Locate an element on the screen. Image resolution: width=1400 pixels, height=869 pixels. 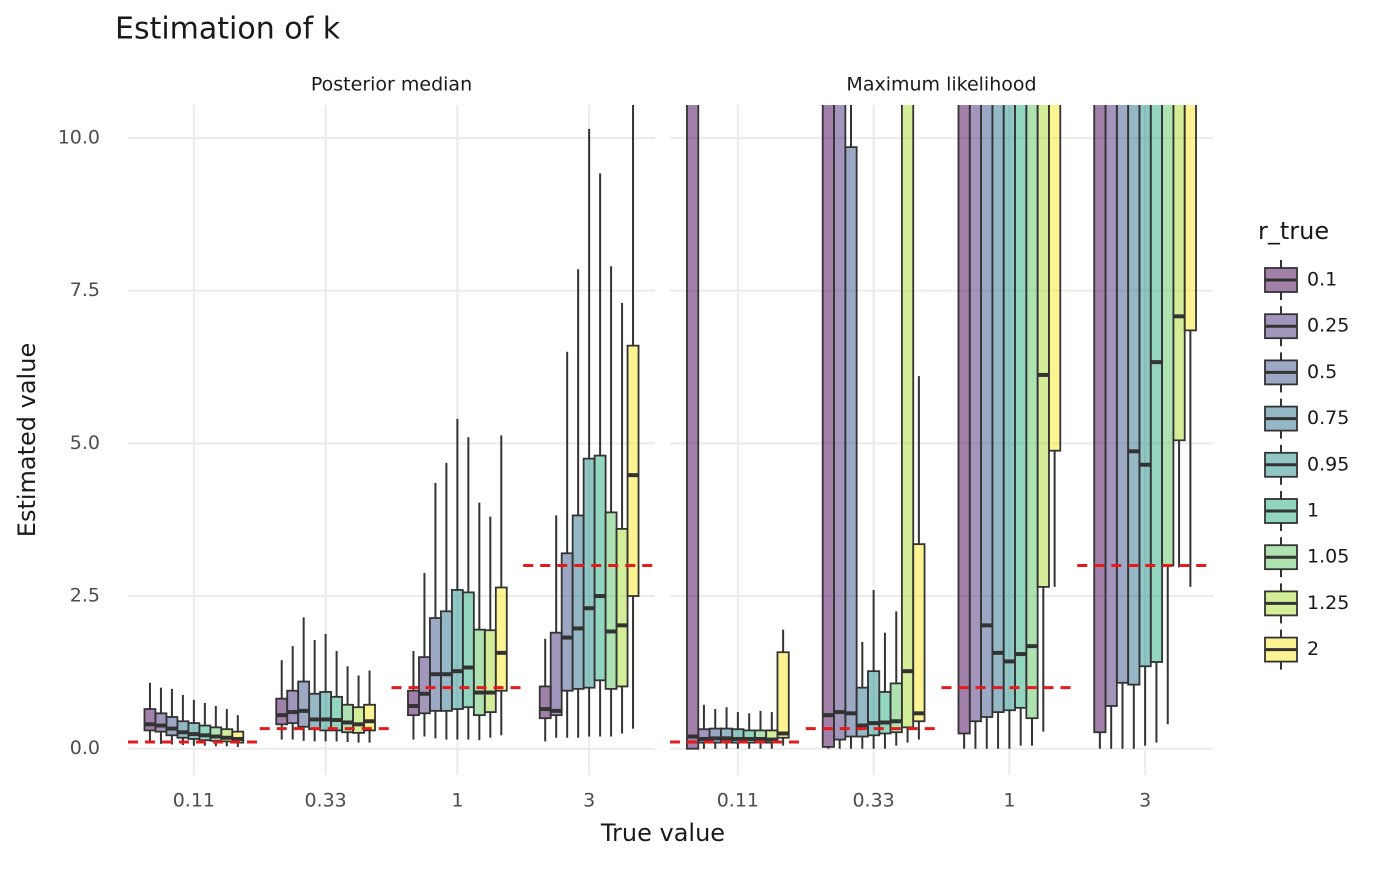
y-tick-label: 2.5 is located at coordinates (85, 596).